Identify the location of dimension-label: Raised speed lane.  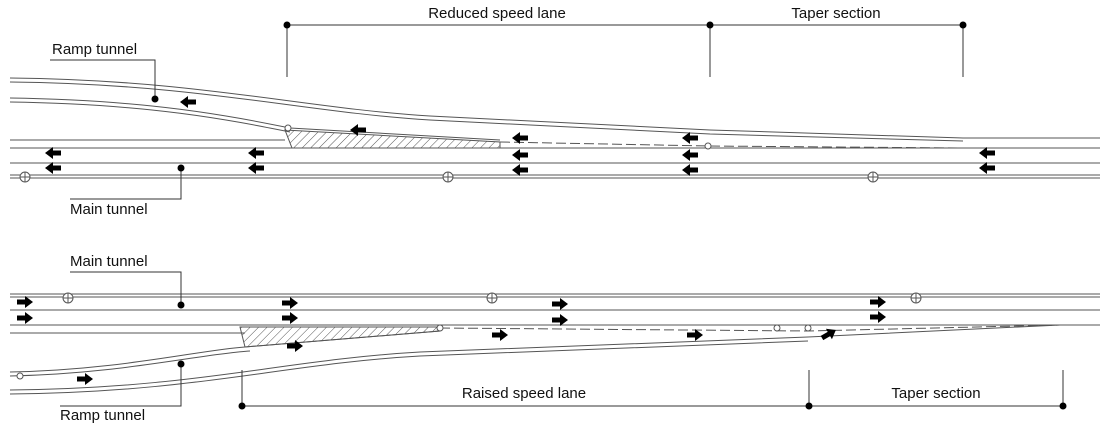
(524, 393).